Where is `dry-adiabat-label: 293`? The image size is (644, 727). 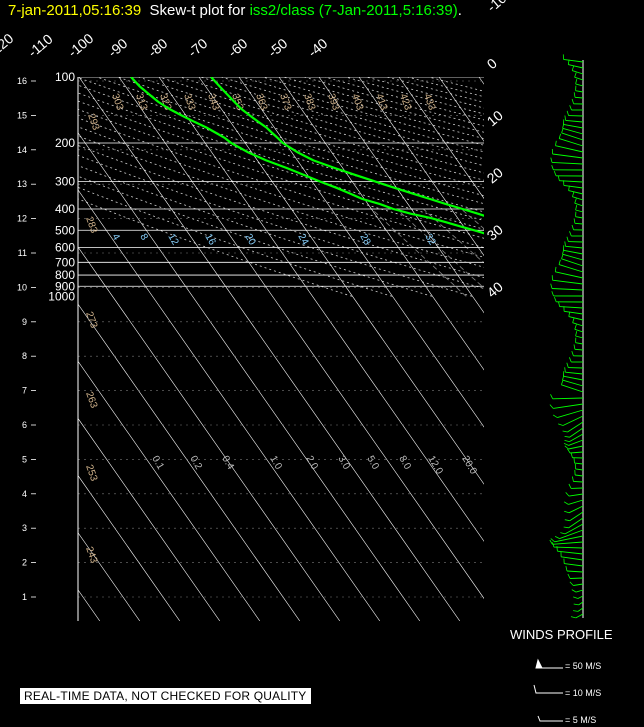 dry-adiabat-label: 293 is located at coordinates (93, 122).